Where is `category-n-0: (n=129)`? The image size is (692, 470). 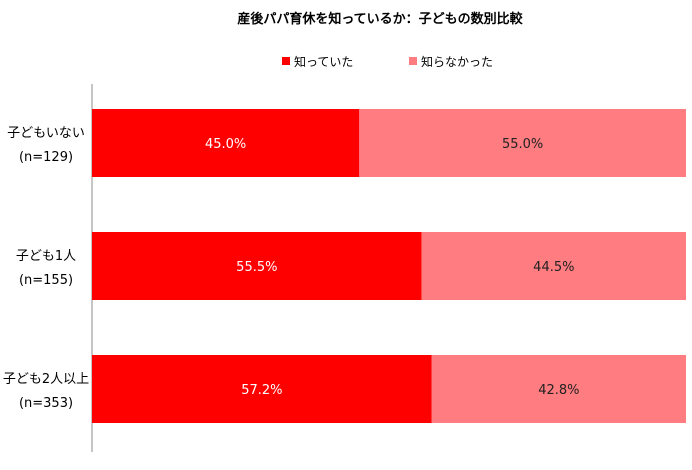
category-n-0: (n=129) is located at coordinates (46, 157).